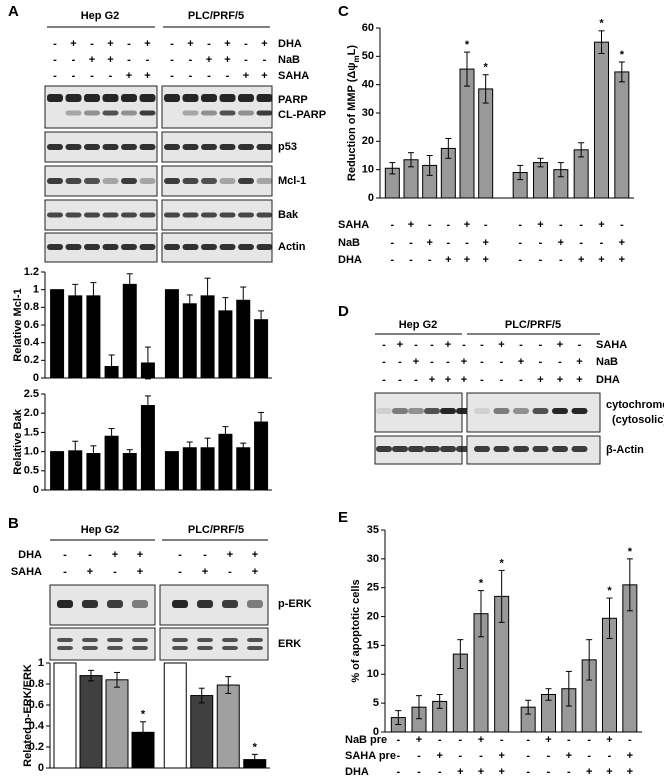 The height and width of the screenshot is (778, 664). What do you see at coordinates (289, 60) in the screenshot?
I see `treatment-label: NaB` at bounding box center [289, 60].